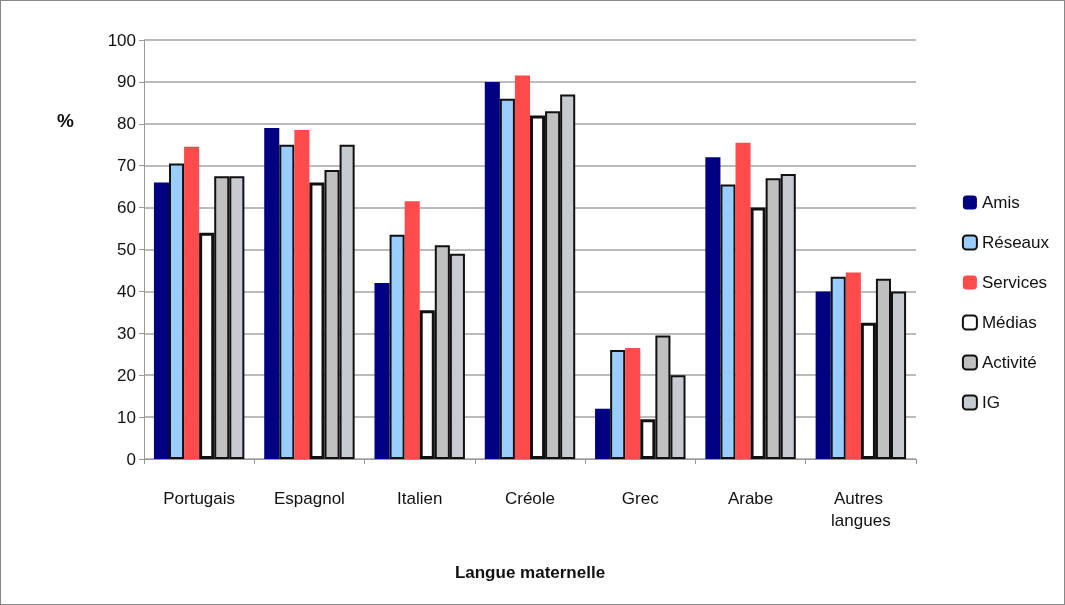  What do you see at coordinates (1014, 282) in the screenshot?
I see `legend-label: Services` at bounding box center [1014, 282].